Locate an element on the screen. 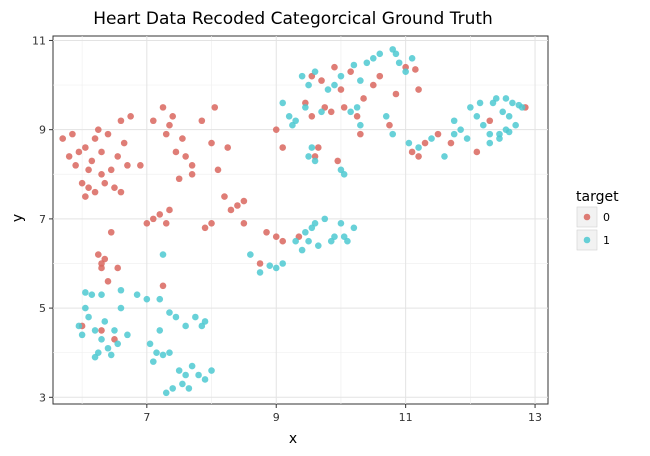  legend-label: 1 is located at coordinates (606, 240).